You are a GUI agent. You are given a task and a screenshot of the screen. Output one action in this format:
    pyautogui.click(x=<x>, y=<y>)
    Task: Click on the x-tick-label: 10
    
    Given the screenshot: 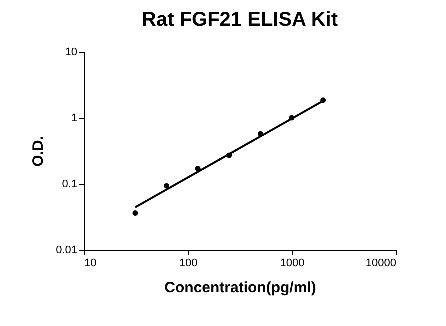 What is the action you would take?
    pyautogui.click(x=90, y=264)
    